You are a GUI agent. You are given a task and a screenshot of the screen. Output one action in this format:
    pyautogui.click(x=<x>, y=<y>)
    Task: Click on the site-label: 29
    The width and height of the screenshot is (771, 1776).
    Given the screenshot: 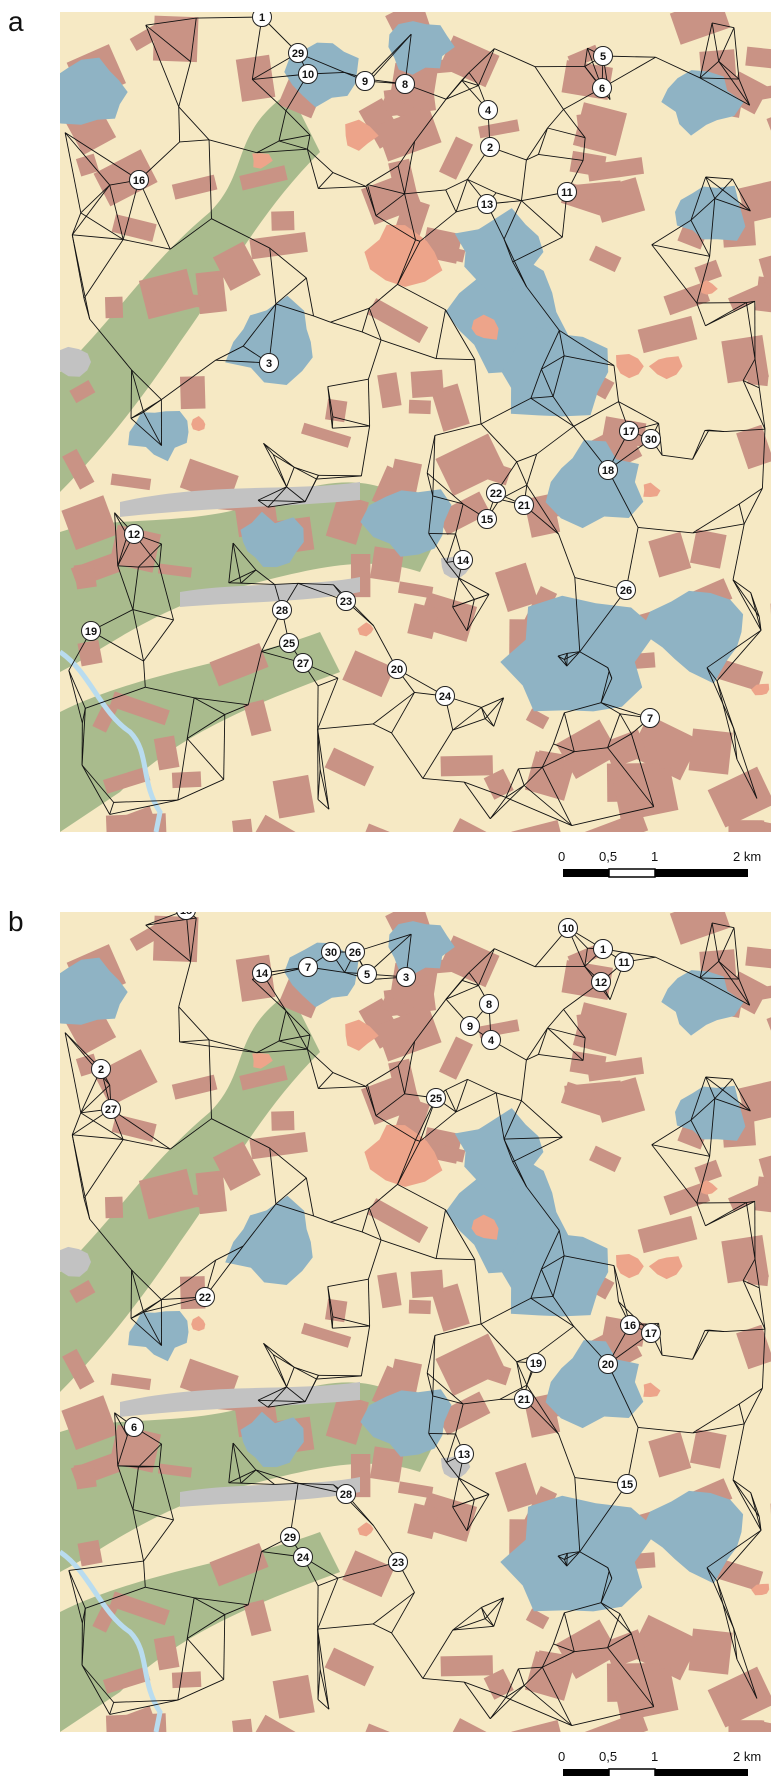 What is the action you would take?
    pyautogui.click(x=298, y=54)
    